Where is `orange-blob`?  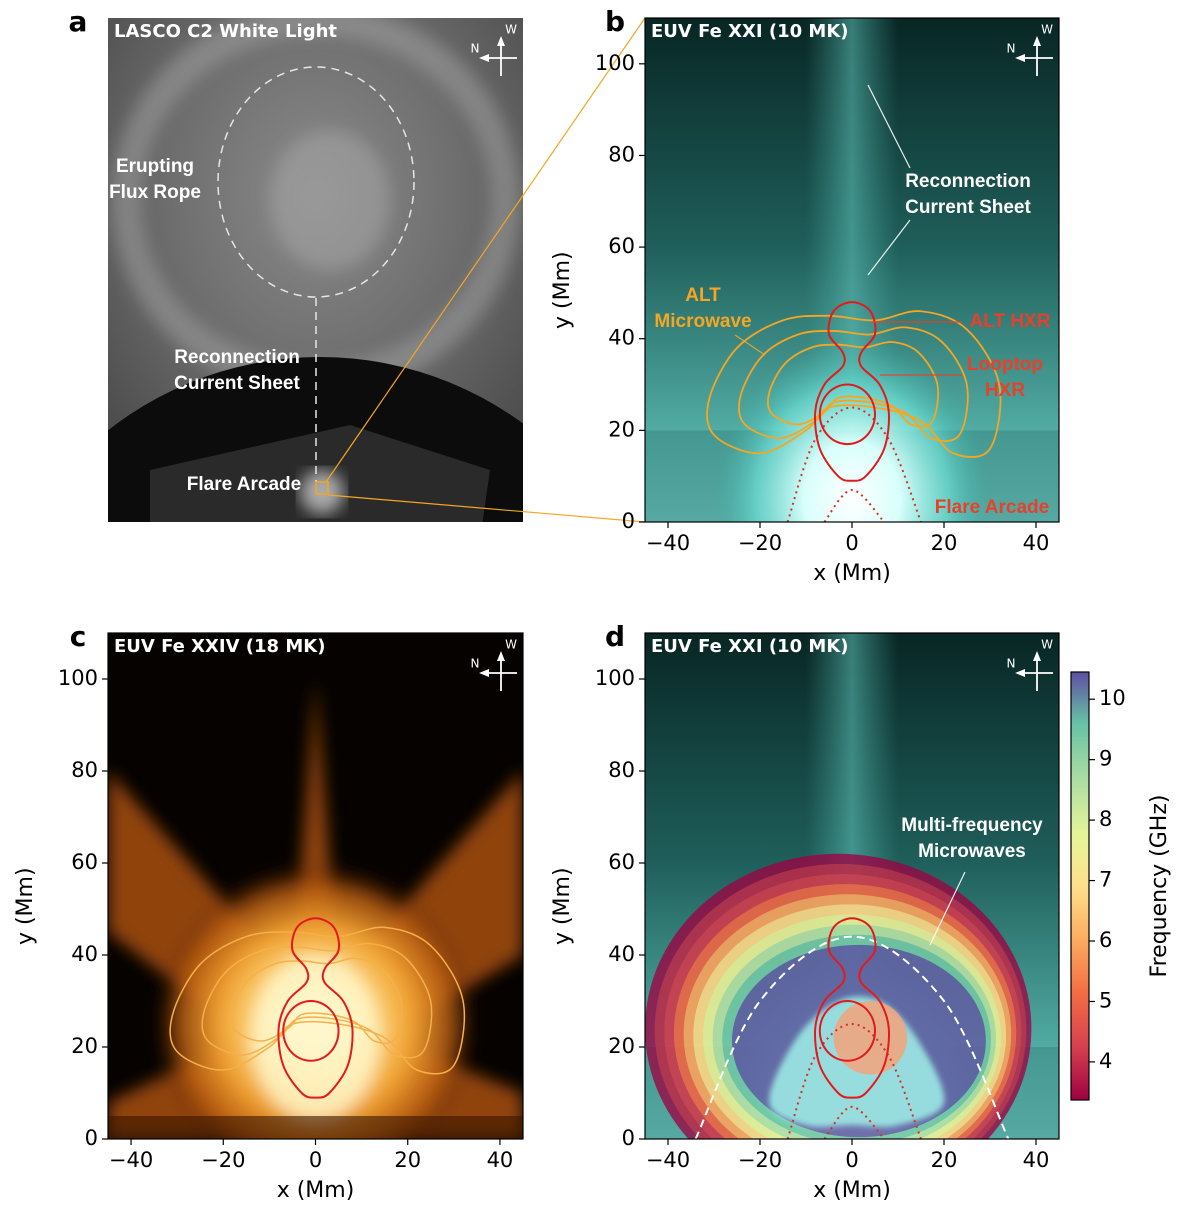
orange-blob is located at coordinates (870, 1038).